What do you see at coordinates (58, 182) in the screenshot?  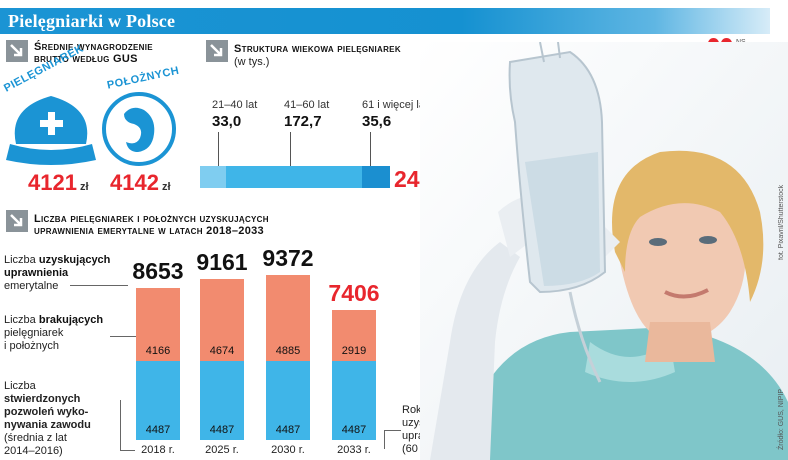 I see `nurse-wage: 4121 zł` at bounding box center [58, 182].